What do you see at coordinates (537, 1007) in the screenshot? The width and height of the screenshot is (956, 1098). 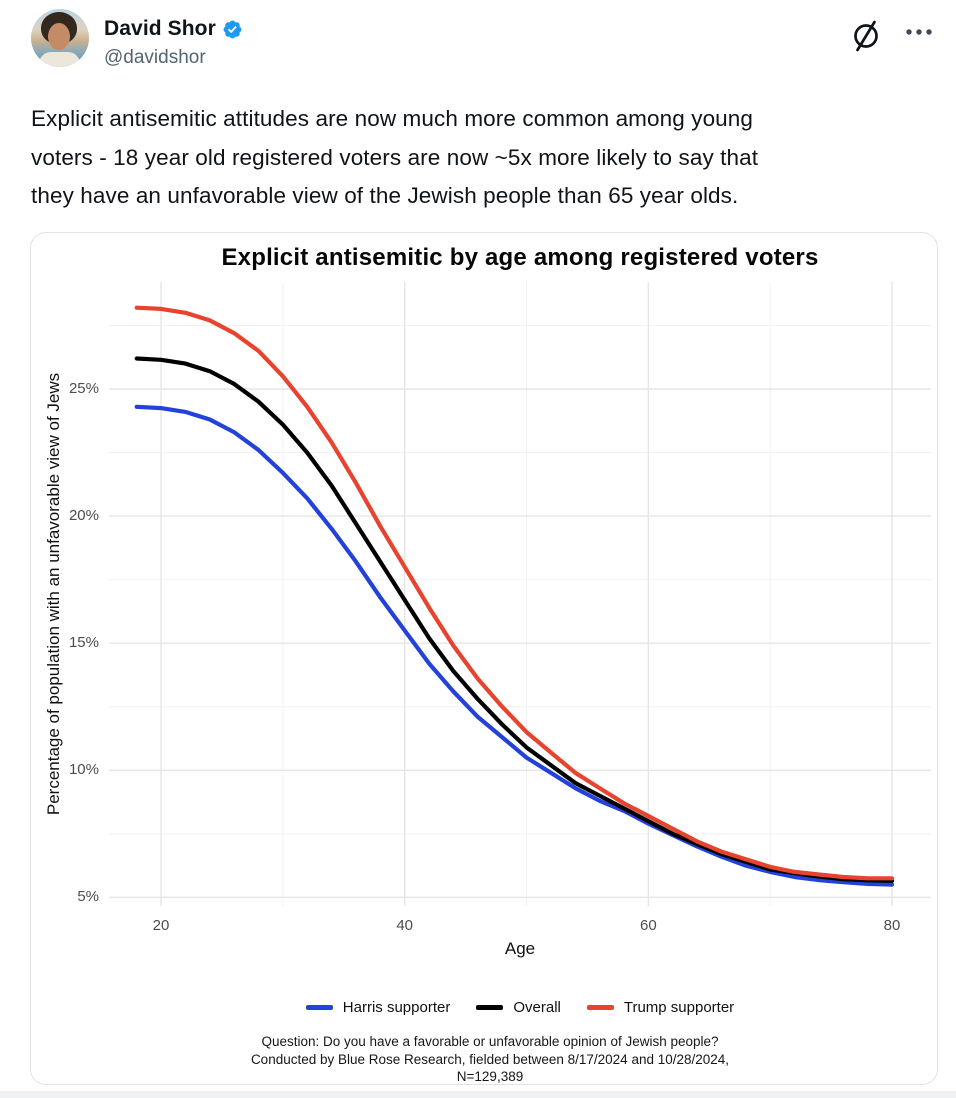 I see `legend-label: Overall` at bounding box center [537, 1007].